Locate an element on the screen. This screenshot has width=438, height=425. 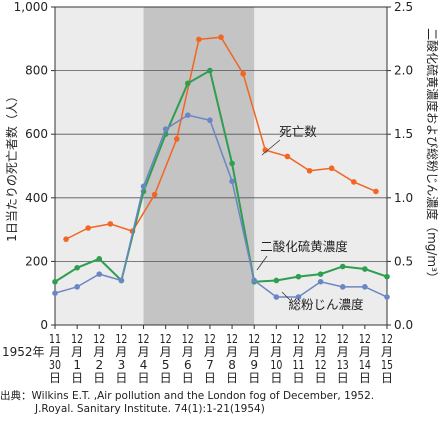
x-tick-label: 9 is located at coordinates (254, 365).